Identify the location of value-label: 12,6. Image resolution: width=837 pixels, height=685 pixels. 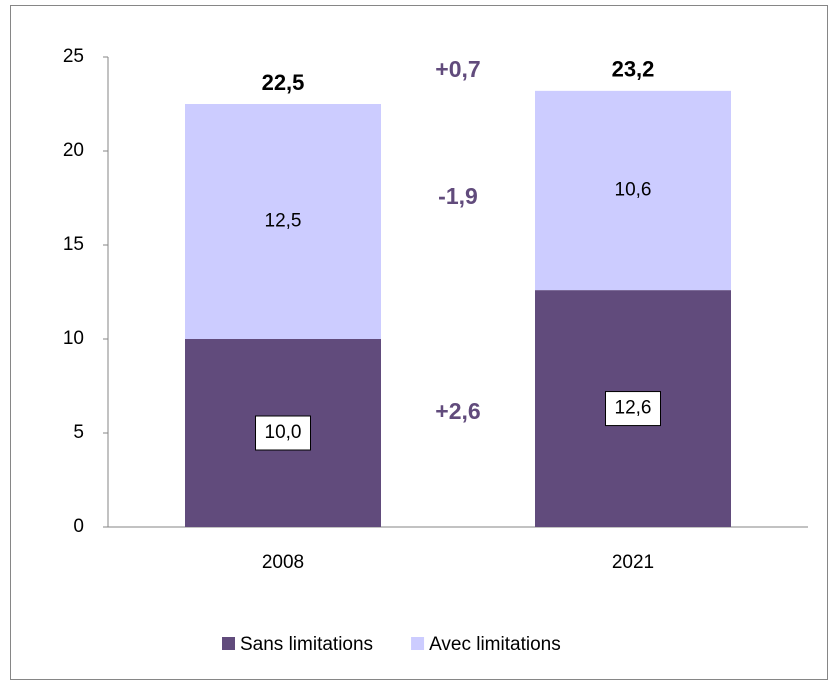
(633, 408).